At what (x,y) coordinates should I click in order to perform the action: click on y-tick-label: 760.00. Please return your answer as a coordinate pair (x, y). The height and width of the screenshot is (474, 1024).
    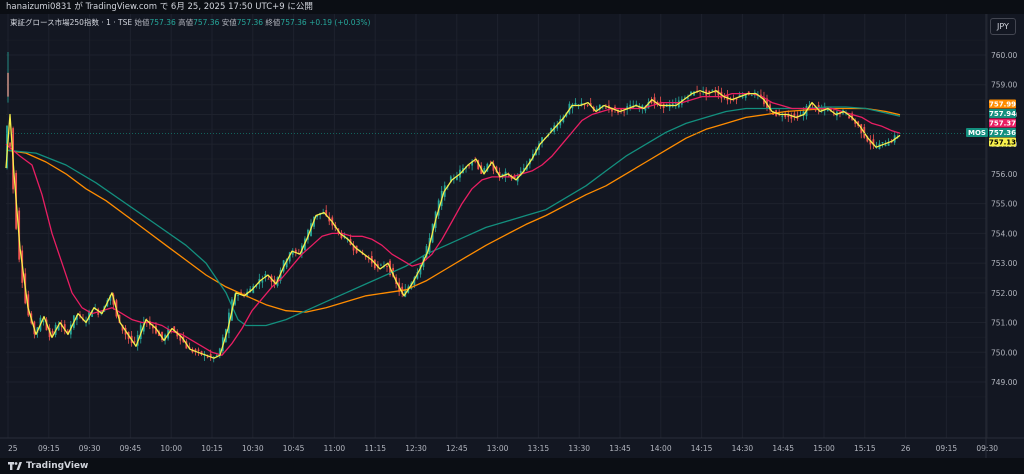
    Looking at the image, I should click on (1004, 55).